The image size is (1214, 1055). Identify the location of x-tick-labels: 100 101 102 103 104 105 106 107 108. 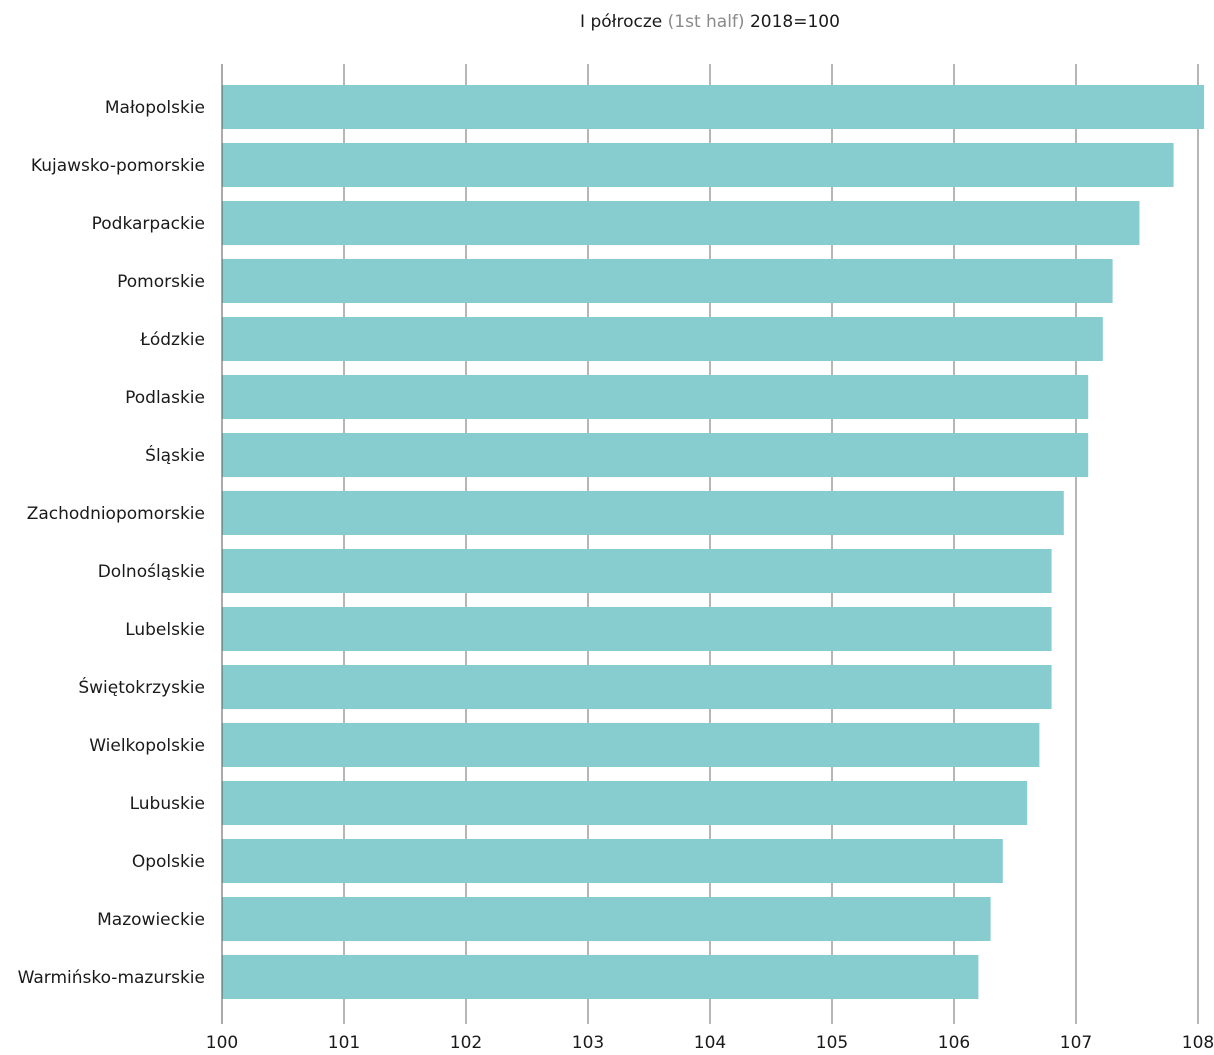
(710, 1043).